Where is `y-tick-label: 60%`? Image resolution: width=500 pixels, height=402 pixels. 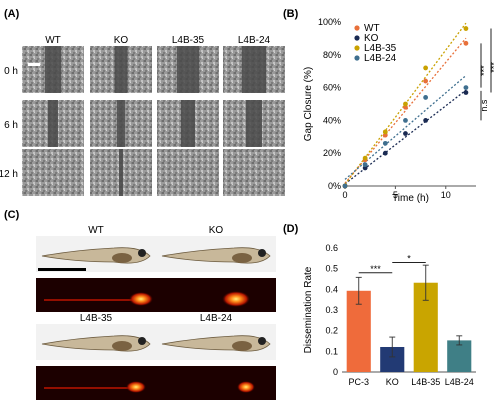
y-tick-label: 60% is located at coordinates (332, 88).